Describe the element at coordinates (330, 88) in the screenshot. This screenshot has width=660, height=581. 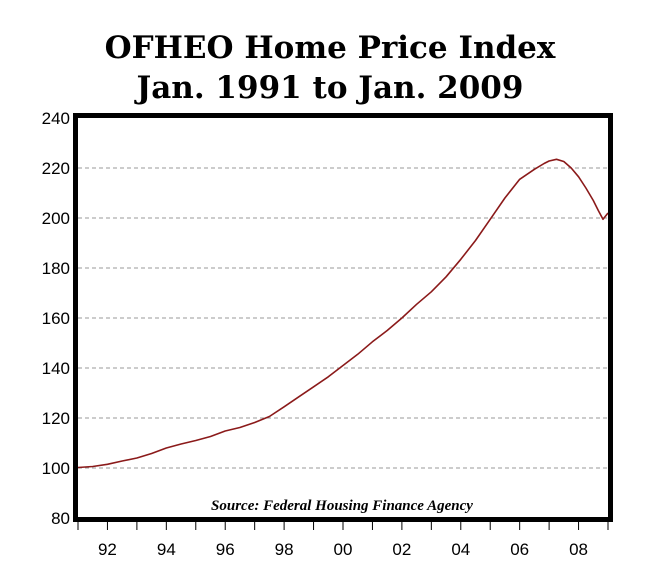
I see `chart-title-line-2: Jan. 1991 to Jan. 2009` at that location.